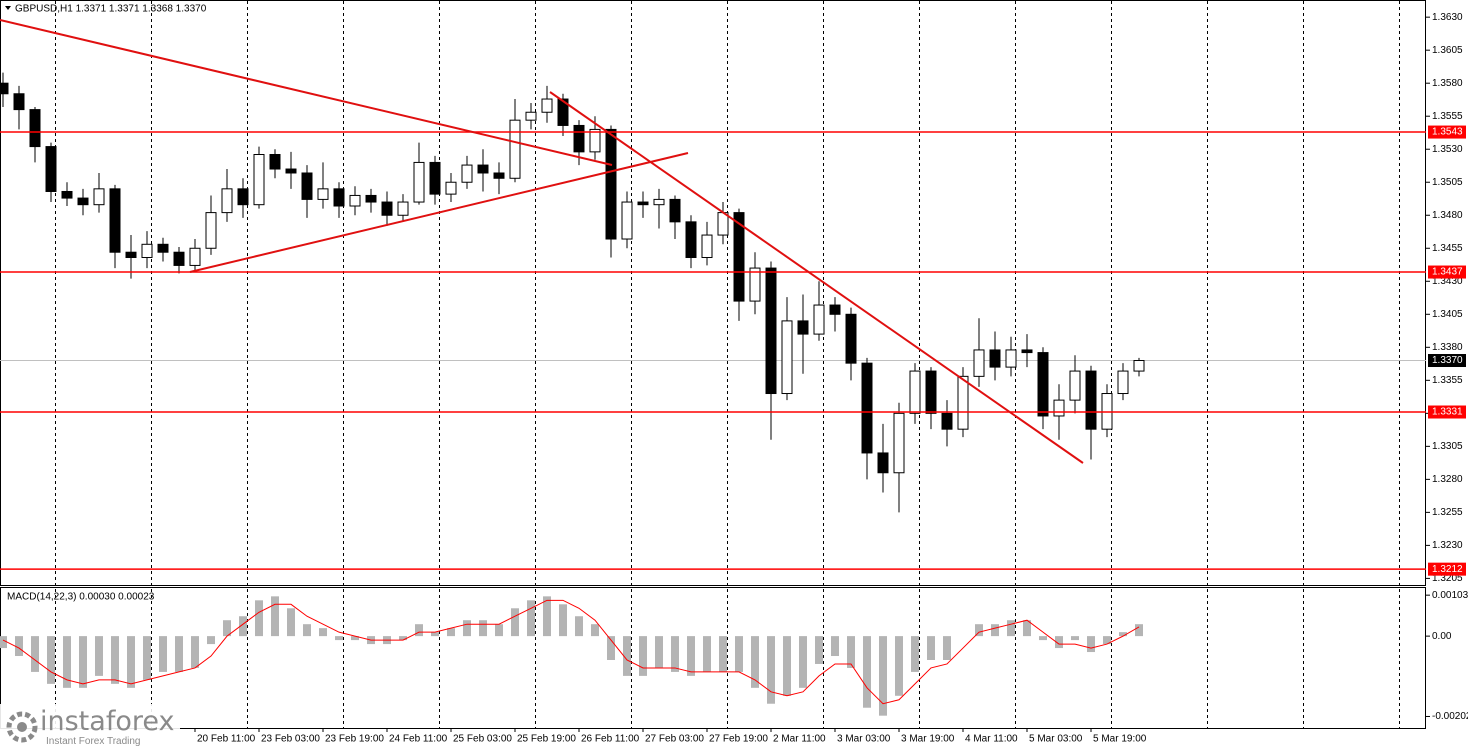 The image size is (1468, 750). I want to click on y-tick-label: 1.3380, so click(1447, 347).